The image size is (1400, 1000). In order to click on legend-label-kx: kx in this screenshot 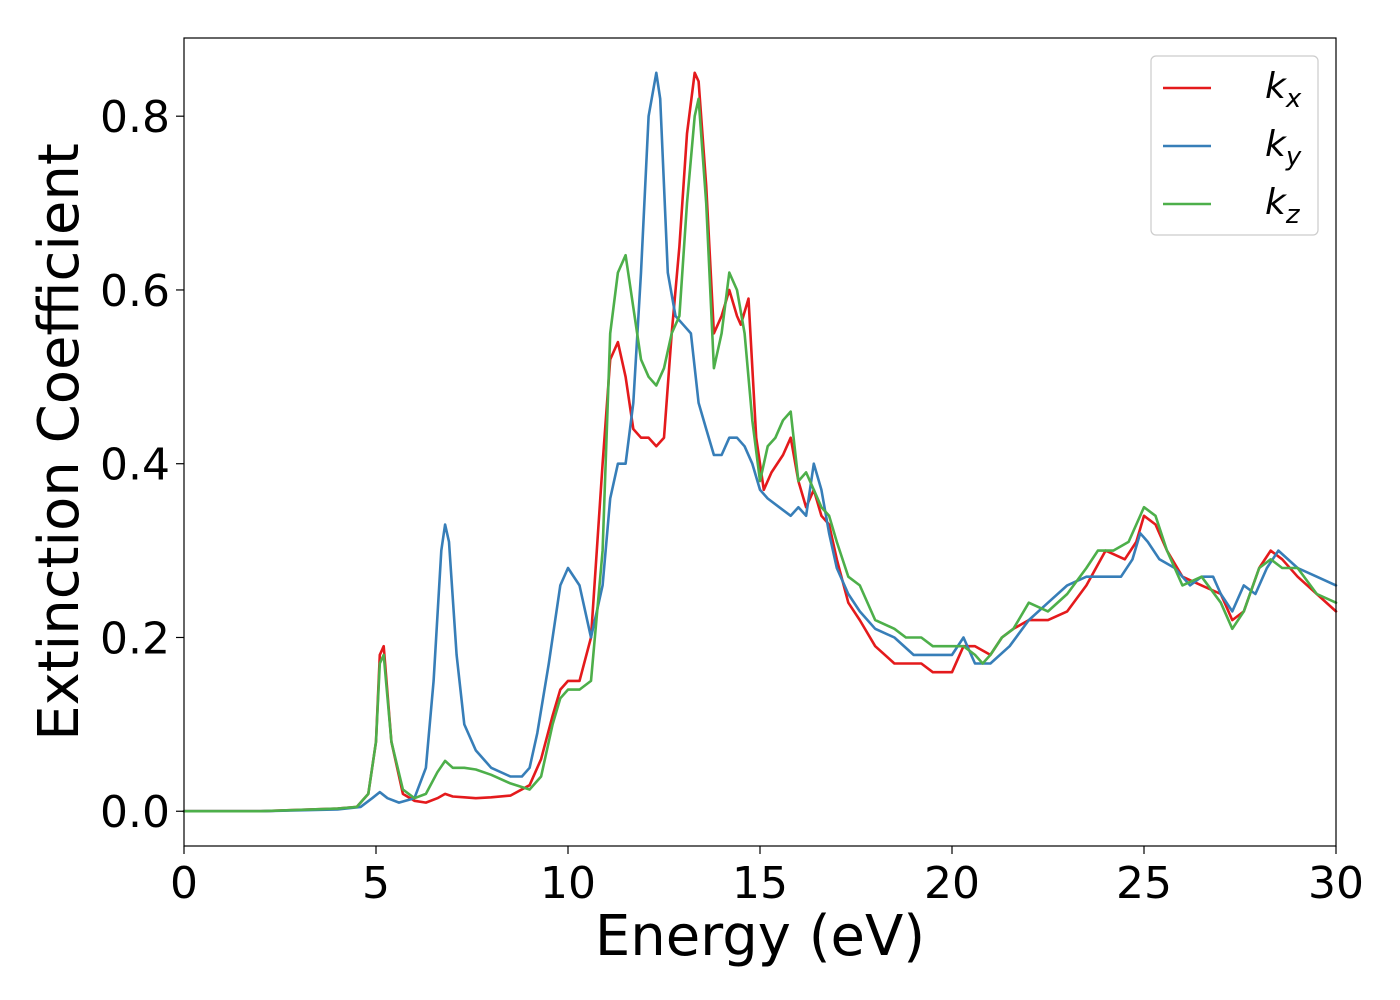, I will do `click(1283, 90)`.